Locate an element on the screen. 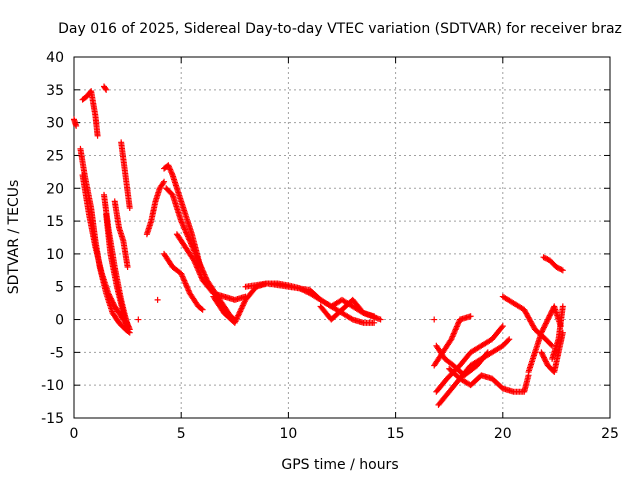  data-series-arc5 is located at coordinates (105, 88).